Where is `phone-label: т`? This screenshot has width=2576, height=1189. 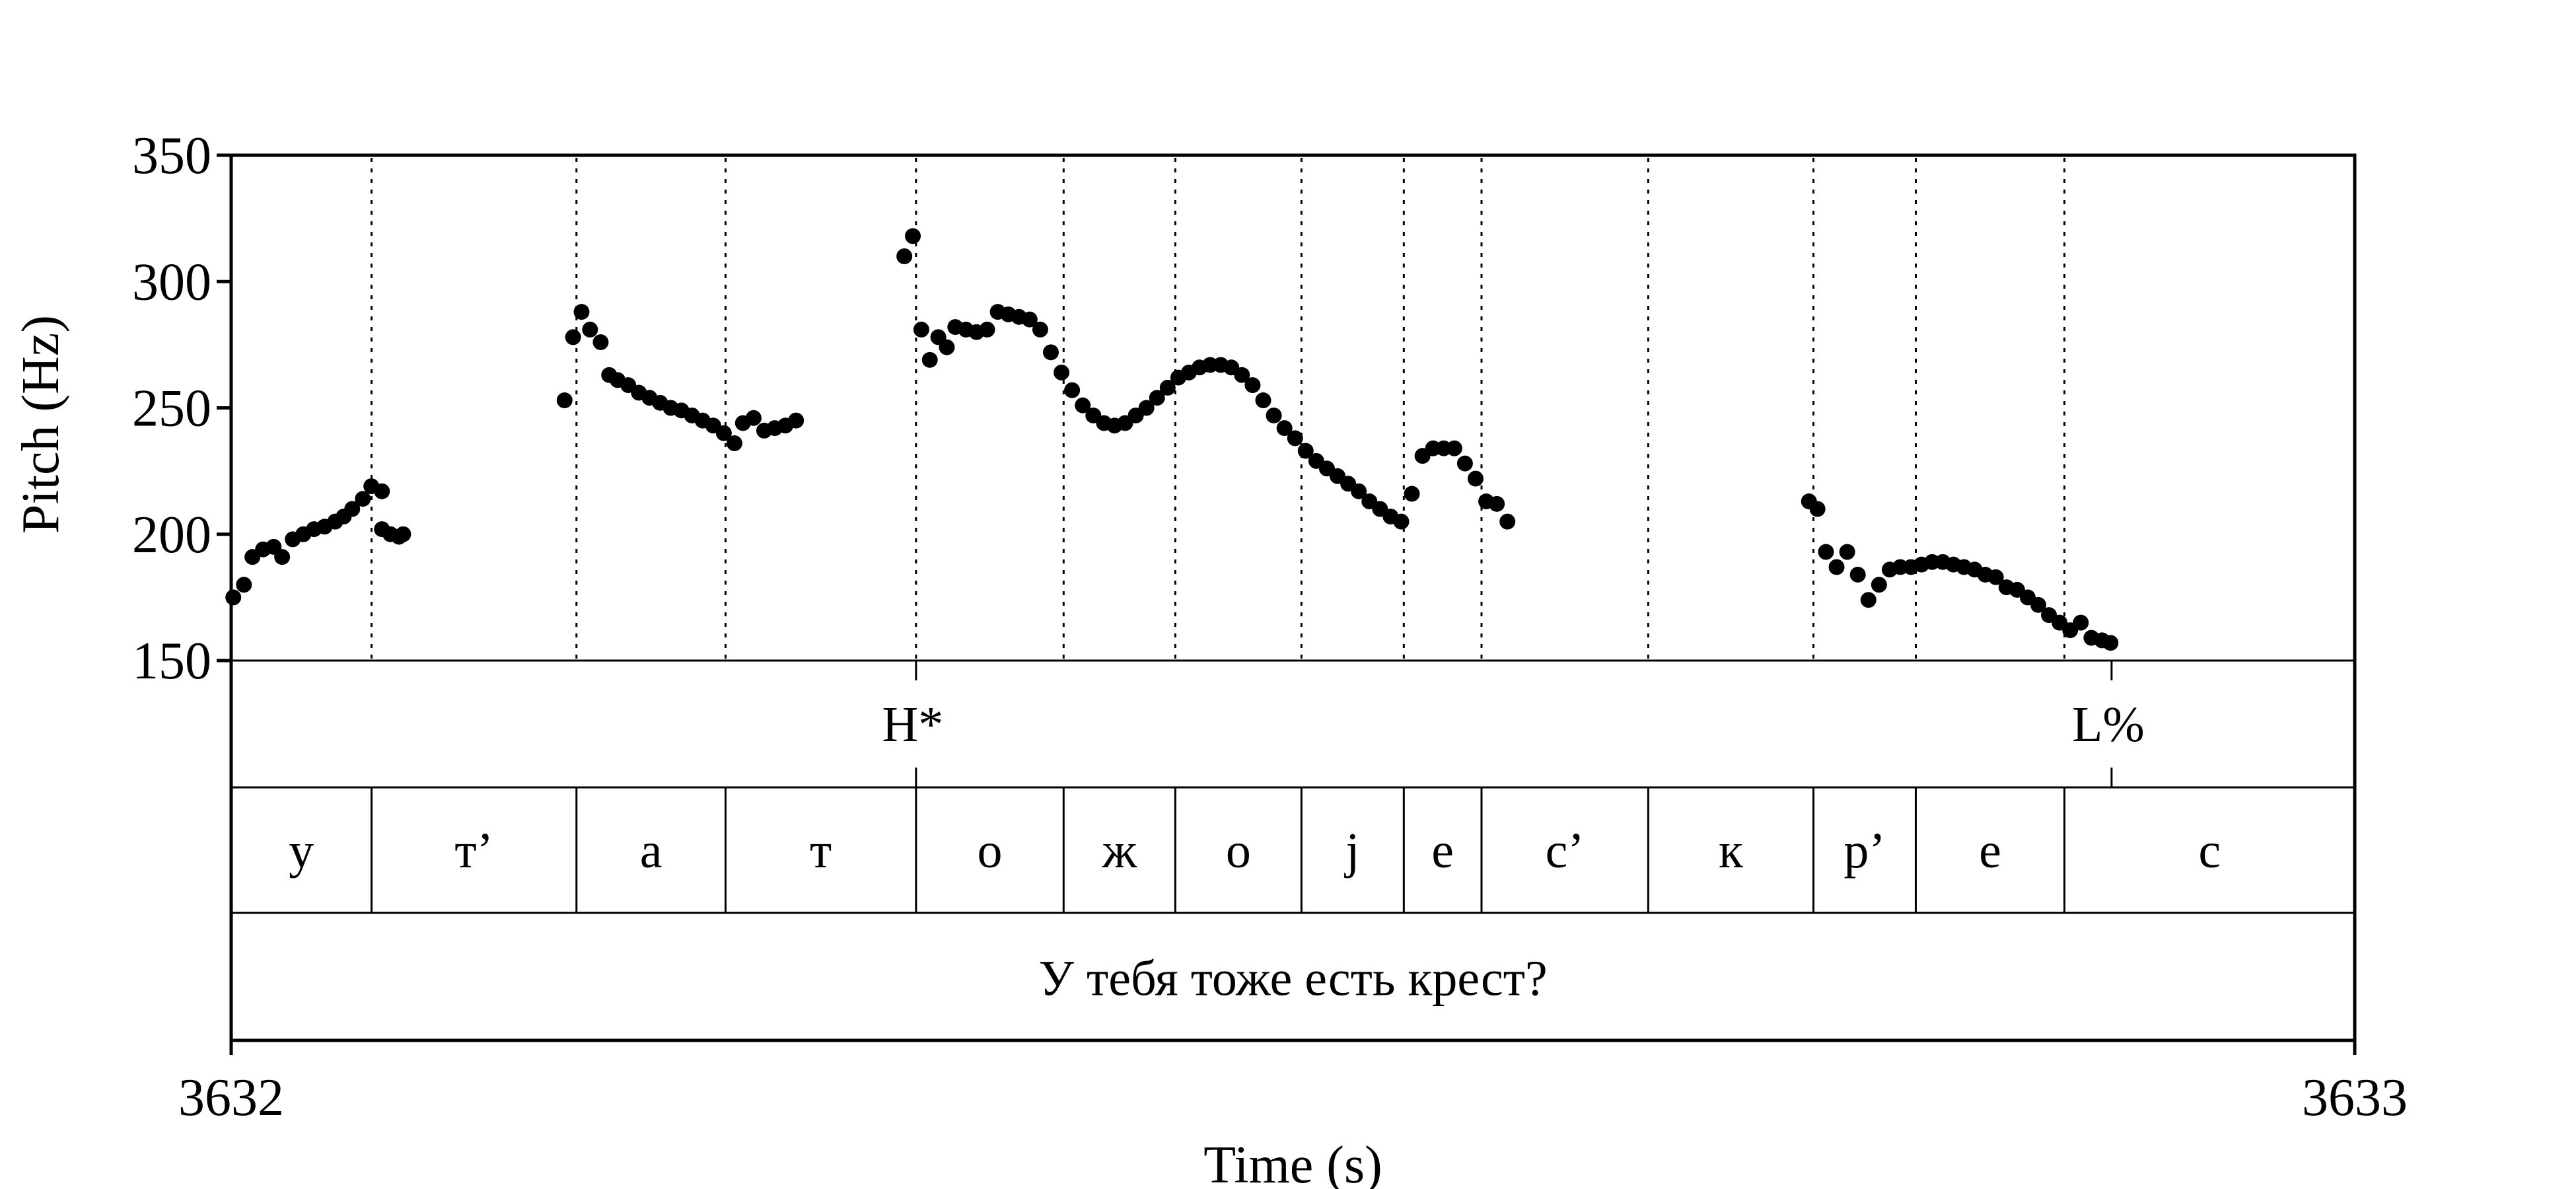
phone-label: т is located at coordinates (821, 851).